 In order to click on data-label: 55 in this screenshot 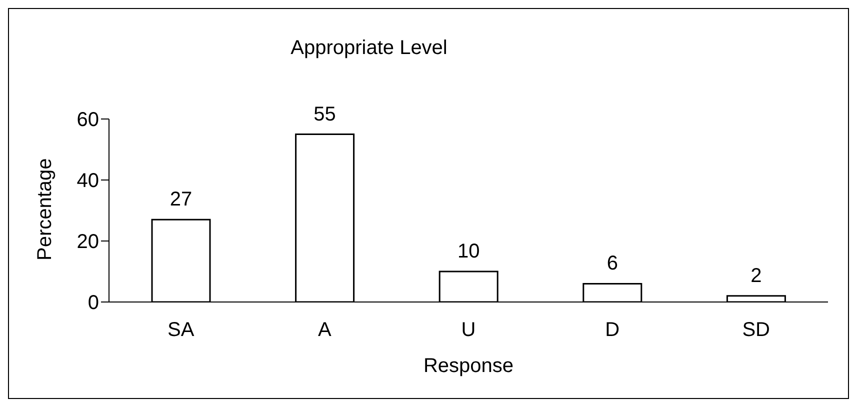, I will do `click(325, 114)`.